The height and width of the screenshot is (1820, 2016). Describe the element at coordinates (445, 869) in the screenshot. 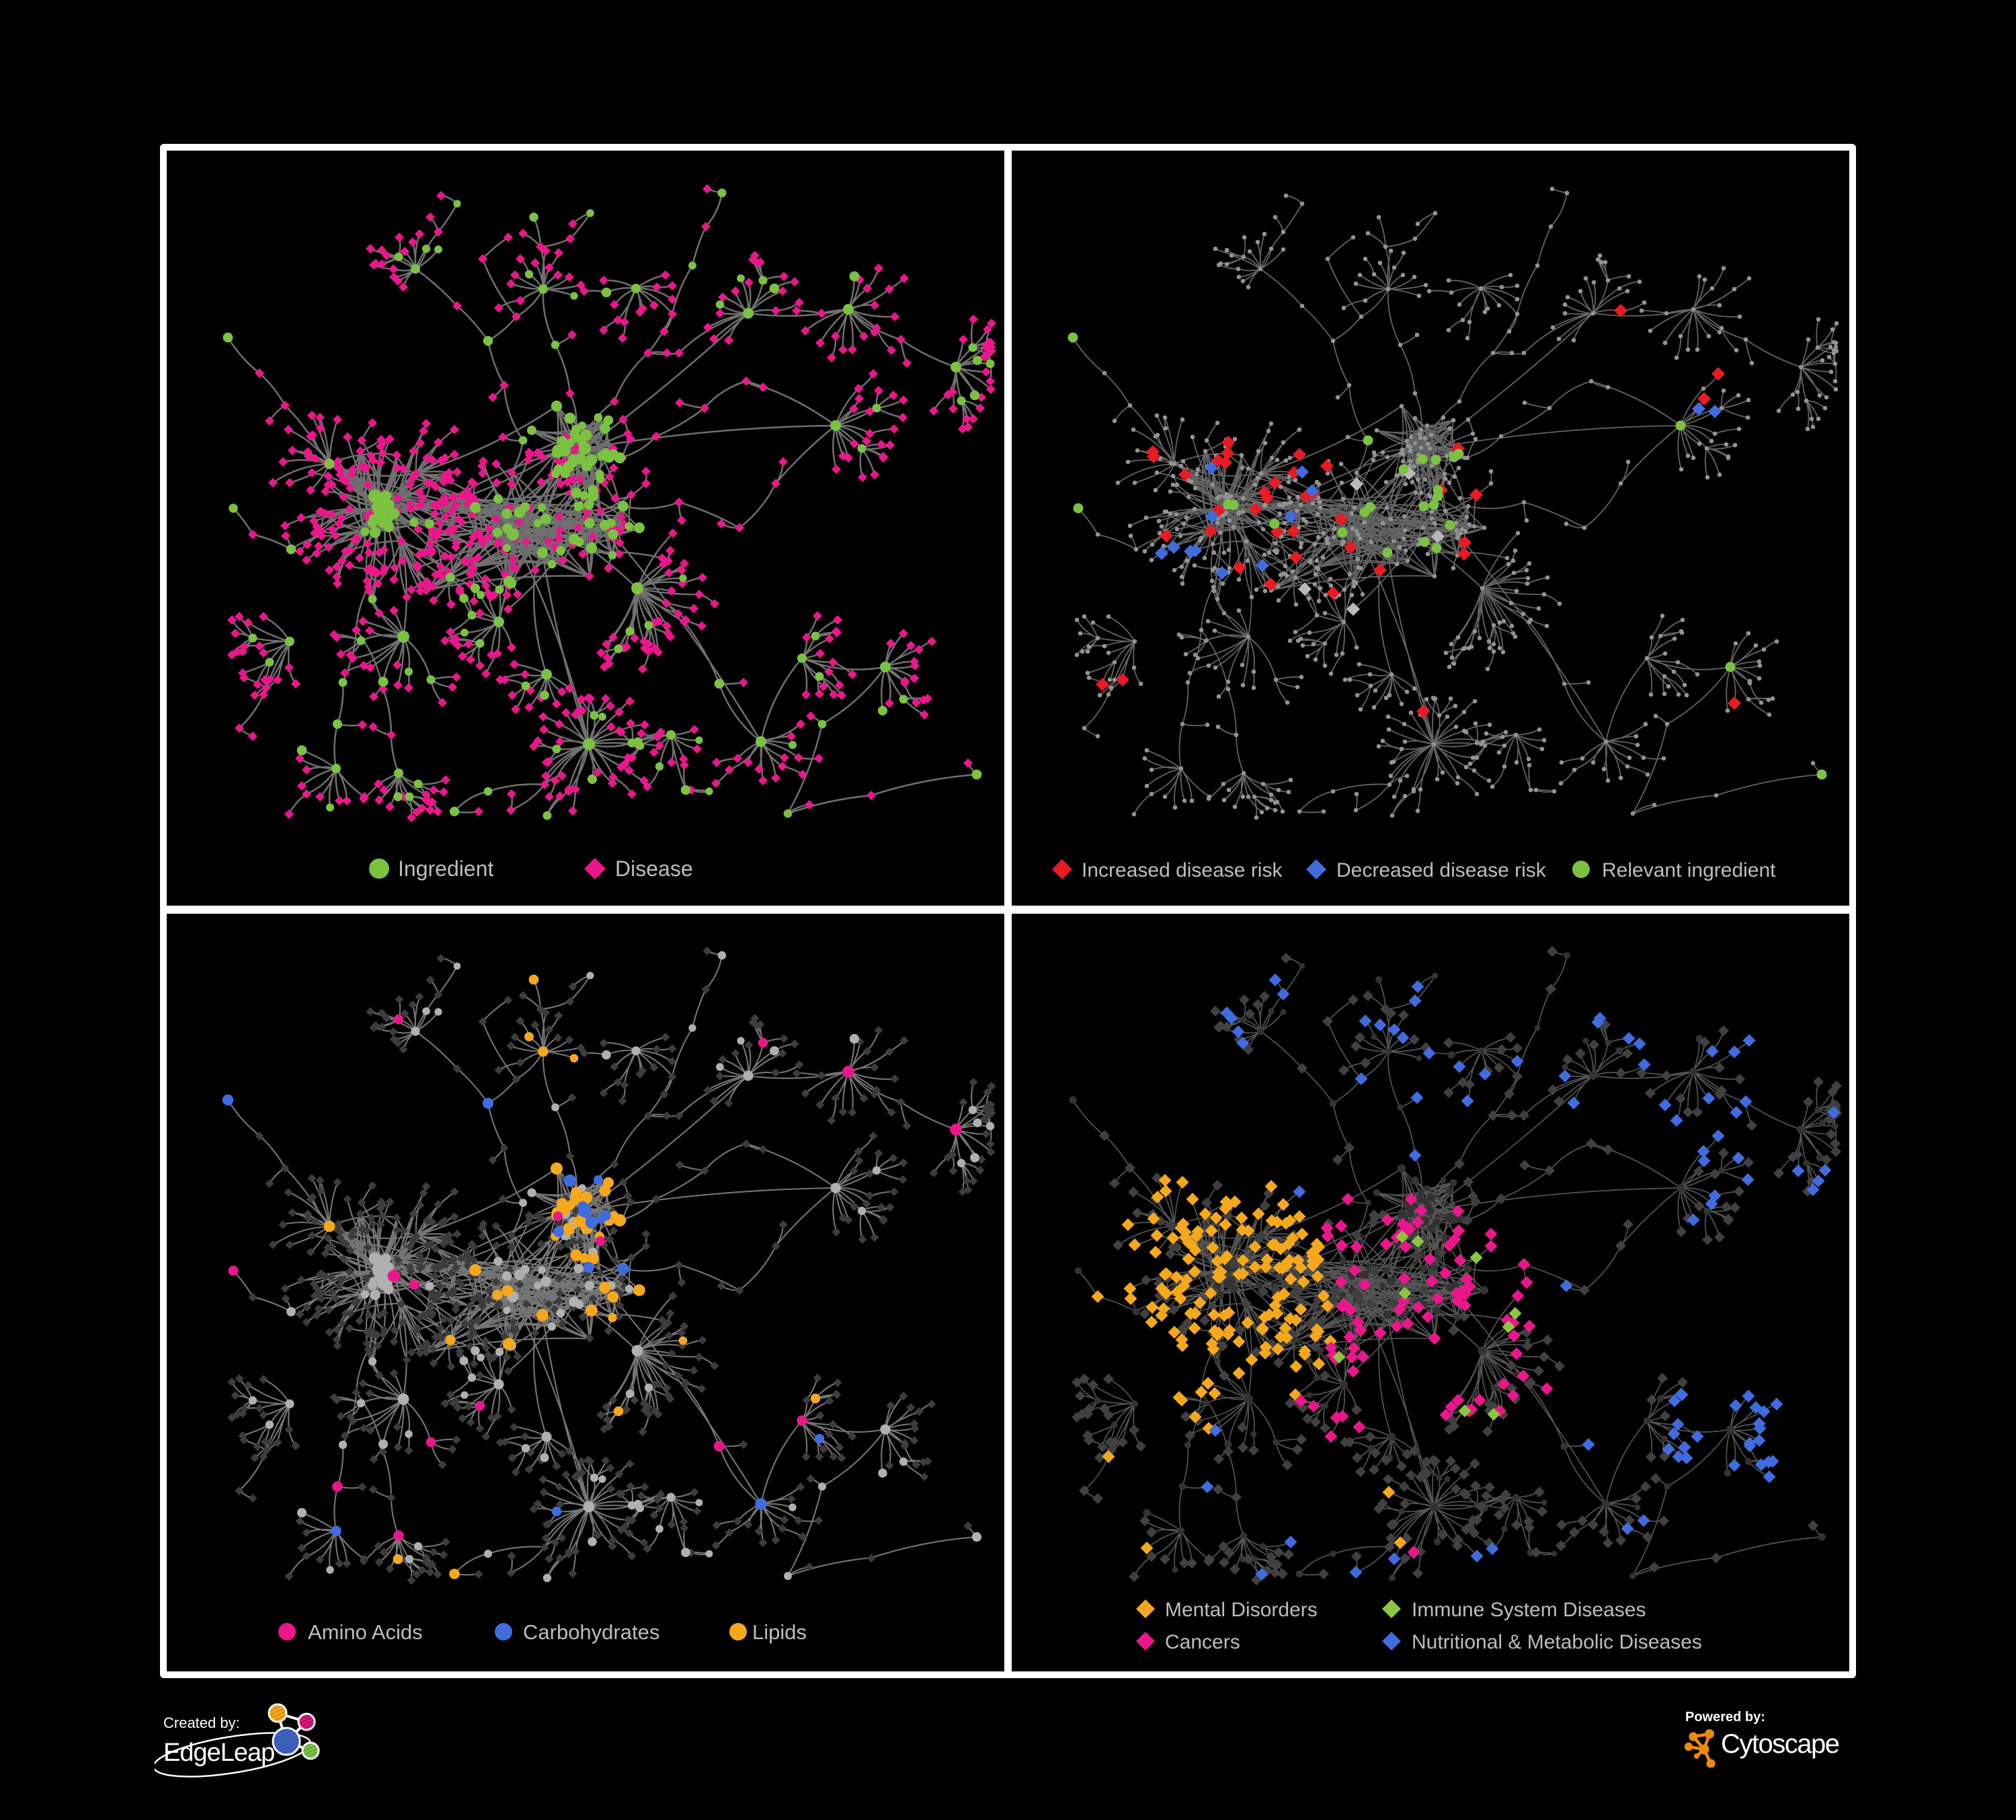

I see `svg-text: Ingredient` at that location.